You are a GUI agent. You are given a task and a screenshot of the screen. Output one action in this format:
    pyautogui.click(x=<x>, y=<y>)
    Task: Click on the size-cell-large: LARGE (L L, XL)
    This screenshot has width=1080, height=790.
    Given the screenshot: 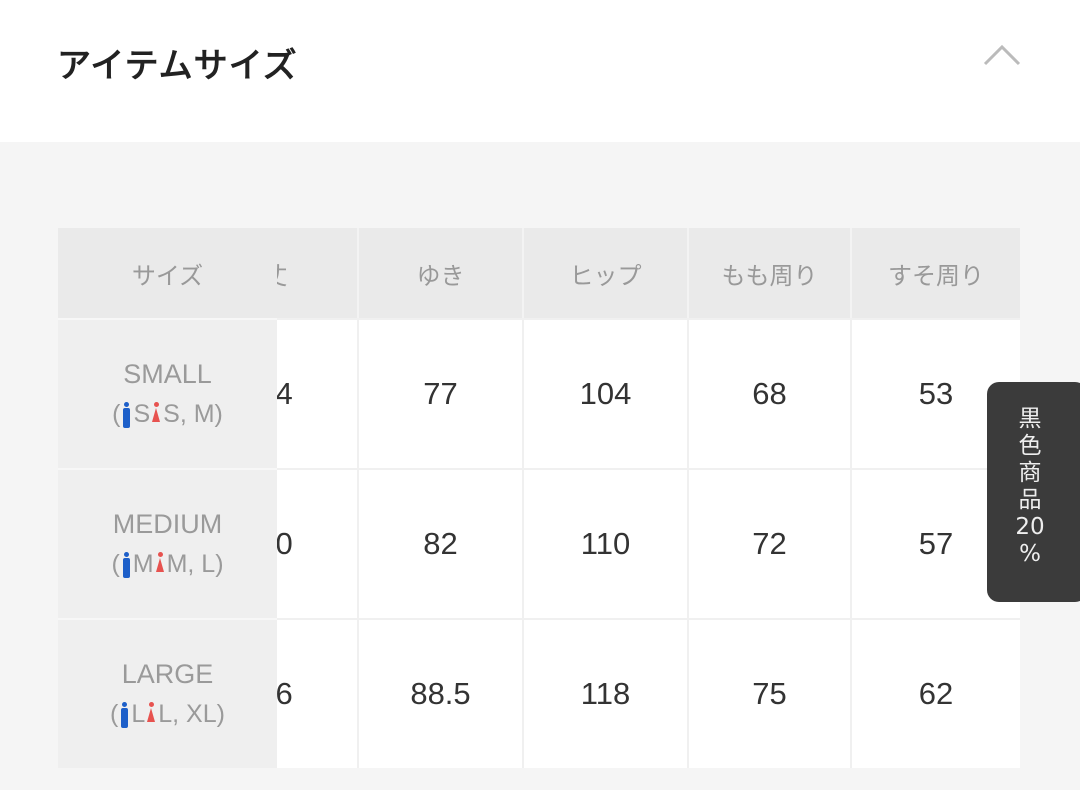 What is the action you would take?
    pyautogui.click(x=167, y=693)
    